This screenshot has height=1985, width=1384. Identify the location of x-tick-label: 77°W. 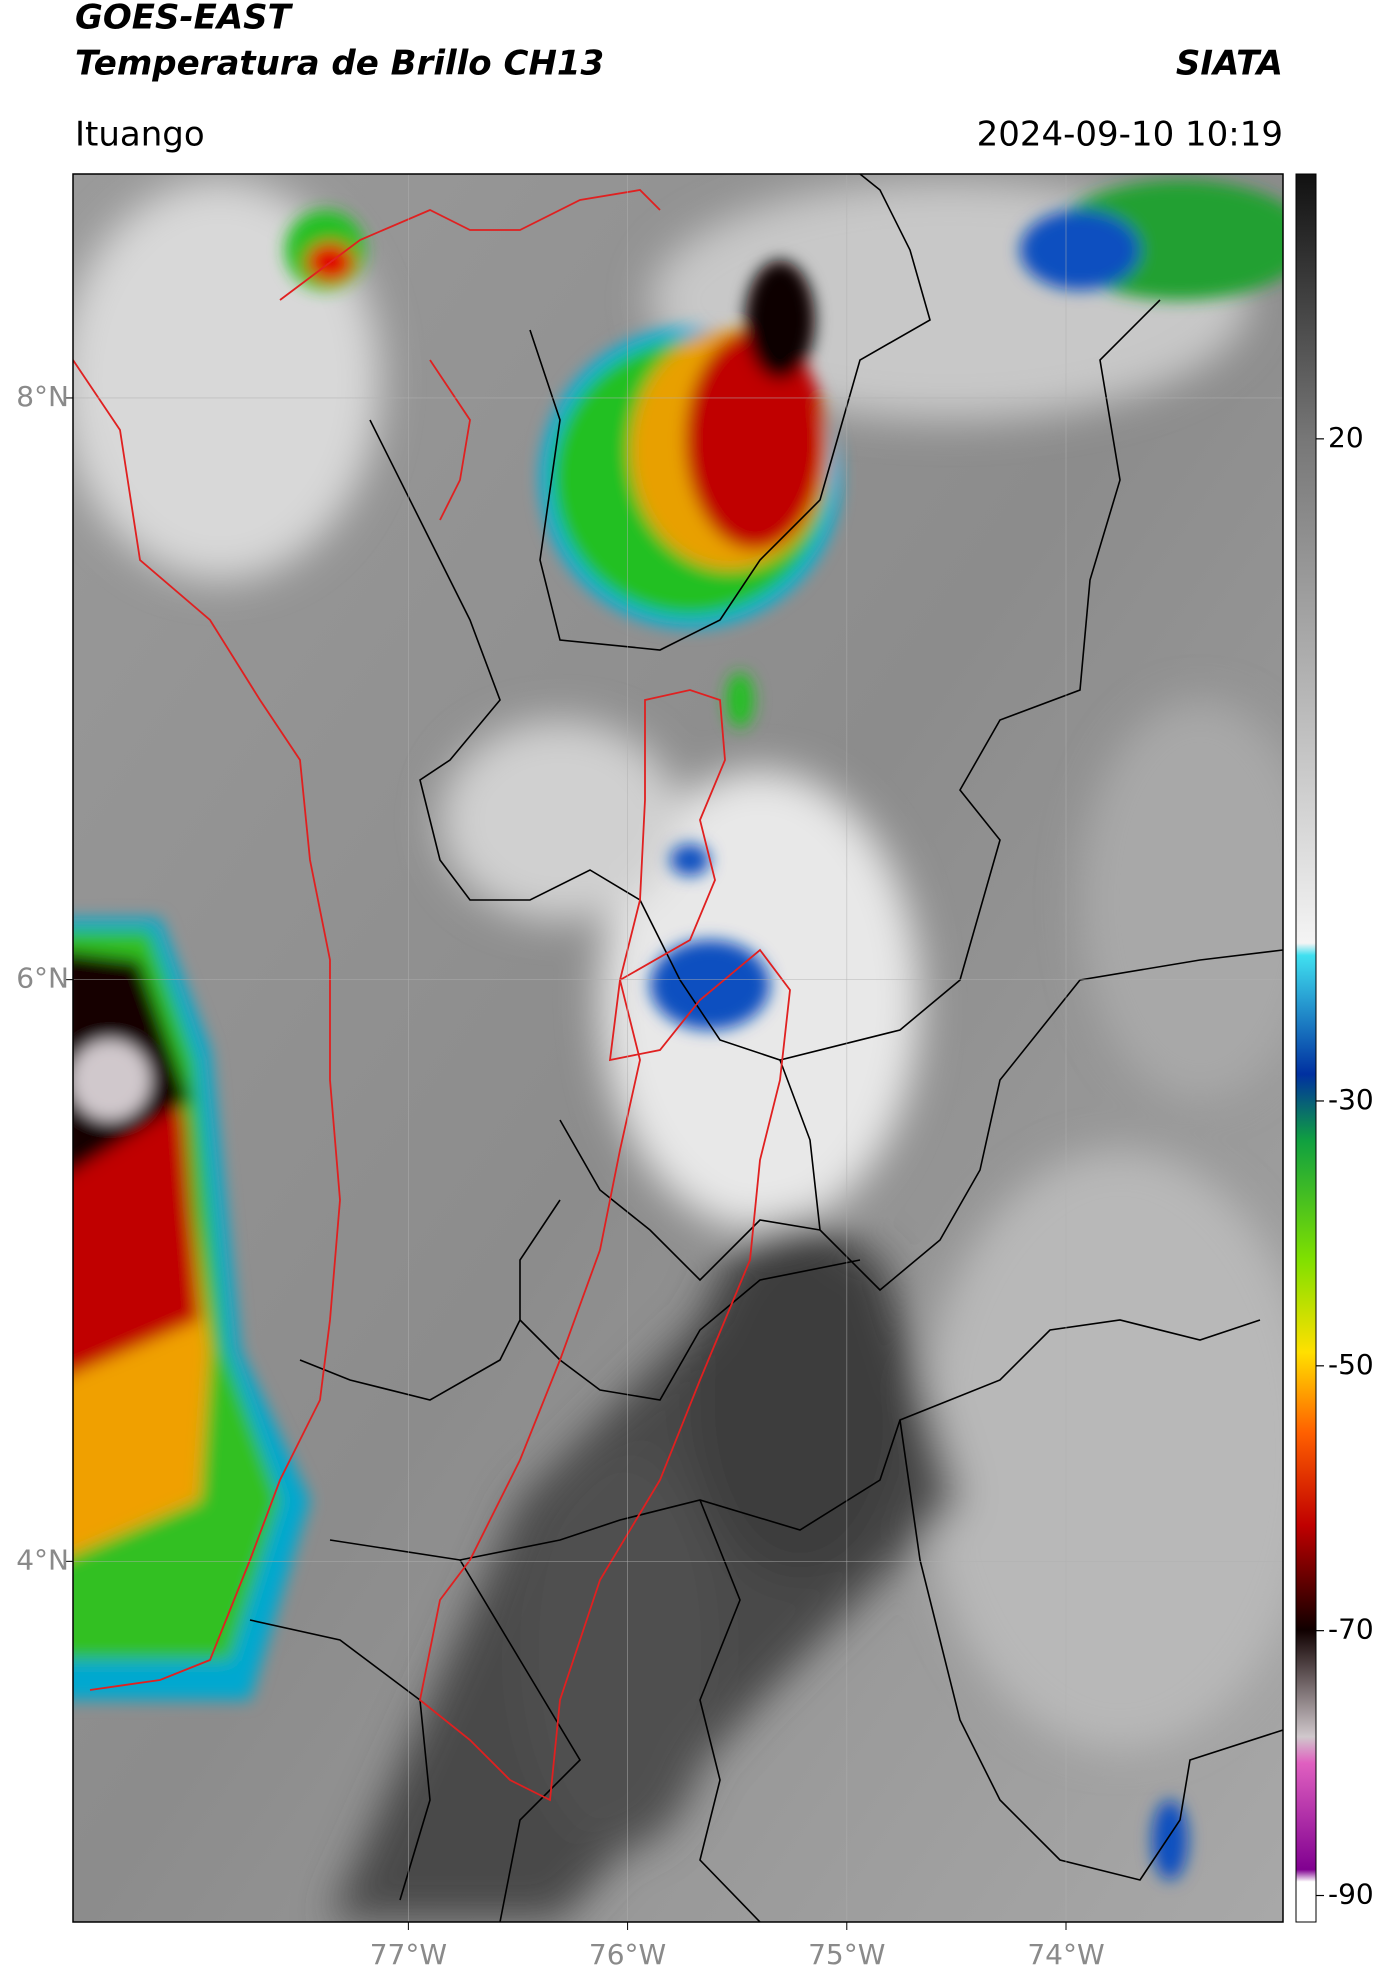
(408, 1954).